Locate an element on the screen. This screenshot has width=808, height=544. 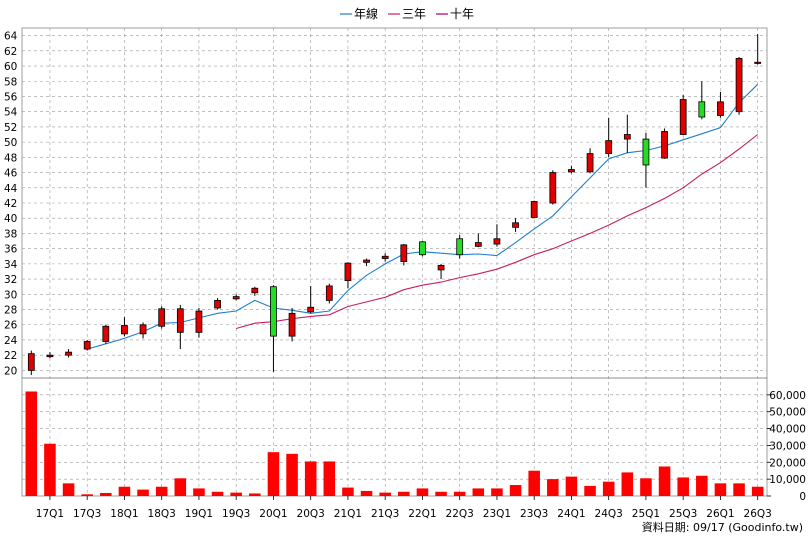
price-tick-label: 32 is located at coordinates (10, 280).